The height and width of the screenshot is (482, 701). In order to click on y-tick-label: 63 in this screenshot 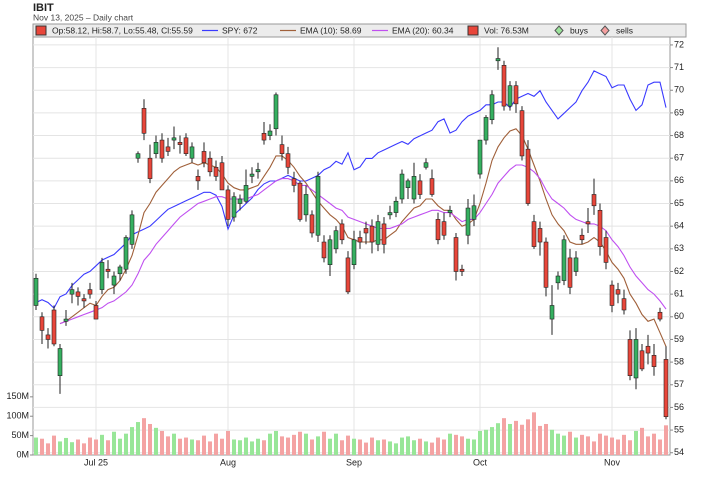, I will do `click(679, 248)`.